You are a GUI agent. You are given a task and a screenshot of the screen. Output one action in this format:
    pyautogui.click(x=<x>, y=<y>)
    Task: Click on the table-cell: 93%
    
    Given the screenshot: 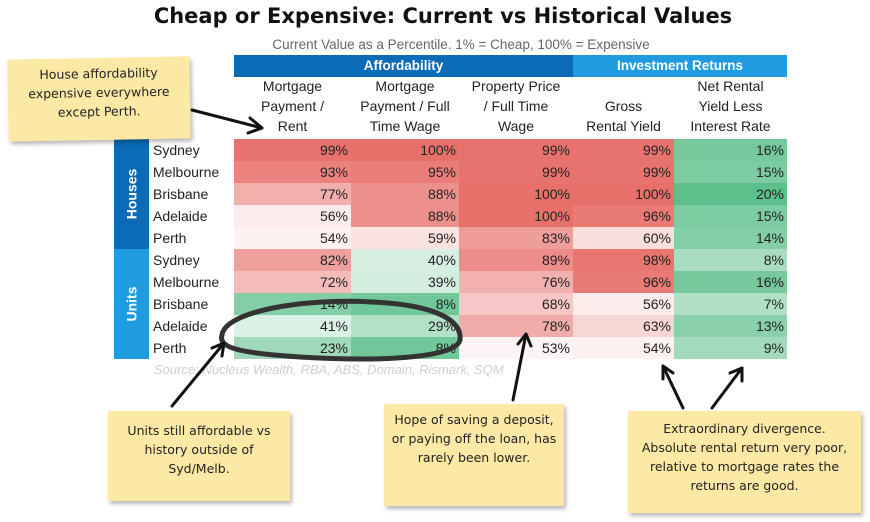 What is the action you would take?
    pyautogui.click(x=292, y=172)
    